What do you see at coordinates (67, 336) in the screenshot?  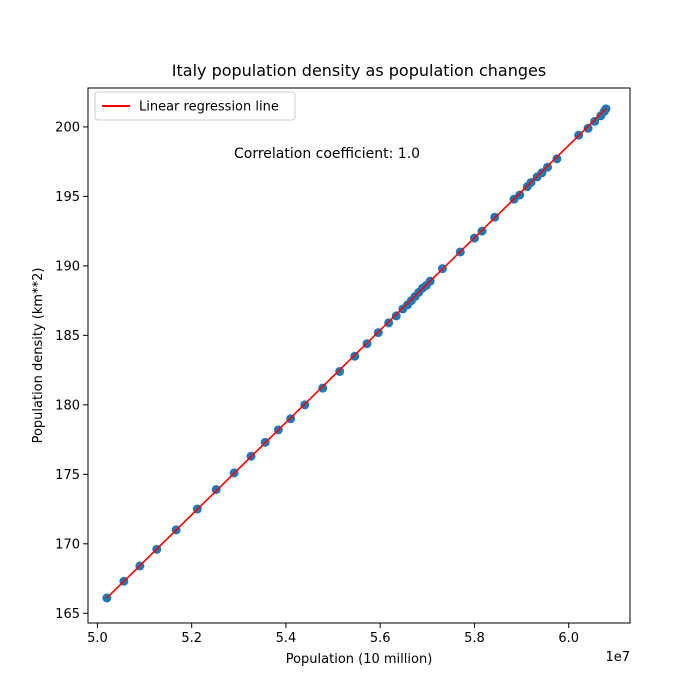 I see `y-tick-label: 185` at bounding box center [67, 336].